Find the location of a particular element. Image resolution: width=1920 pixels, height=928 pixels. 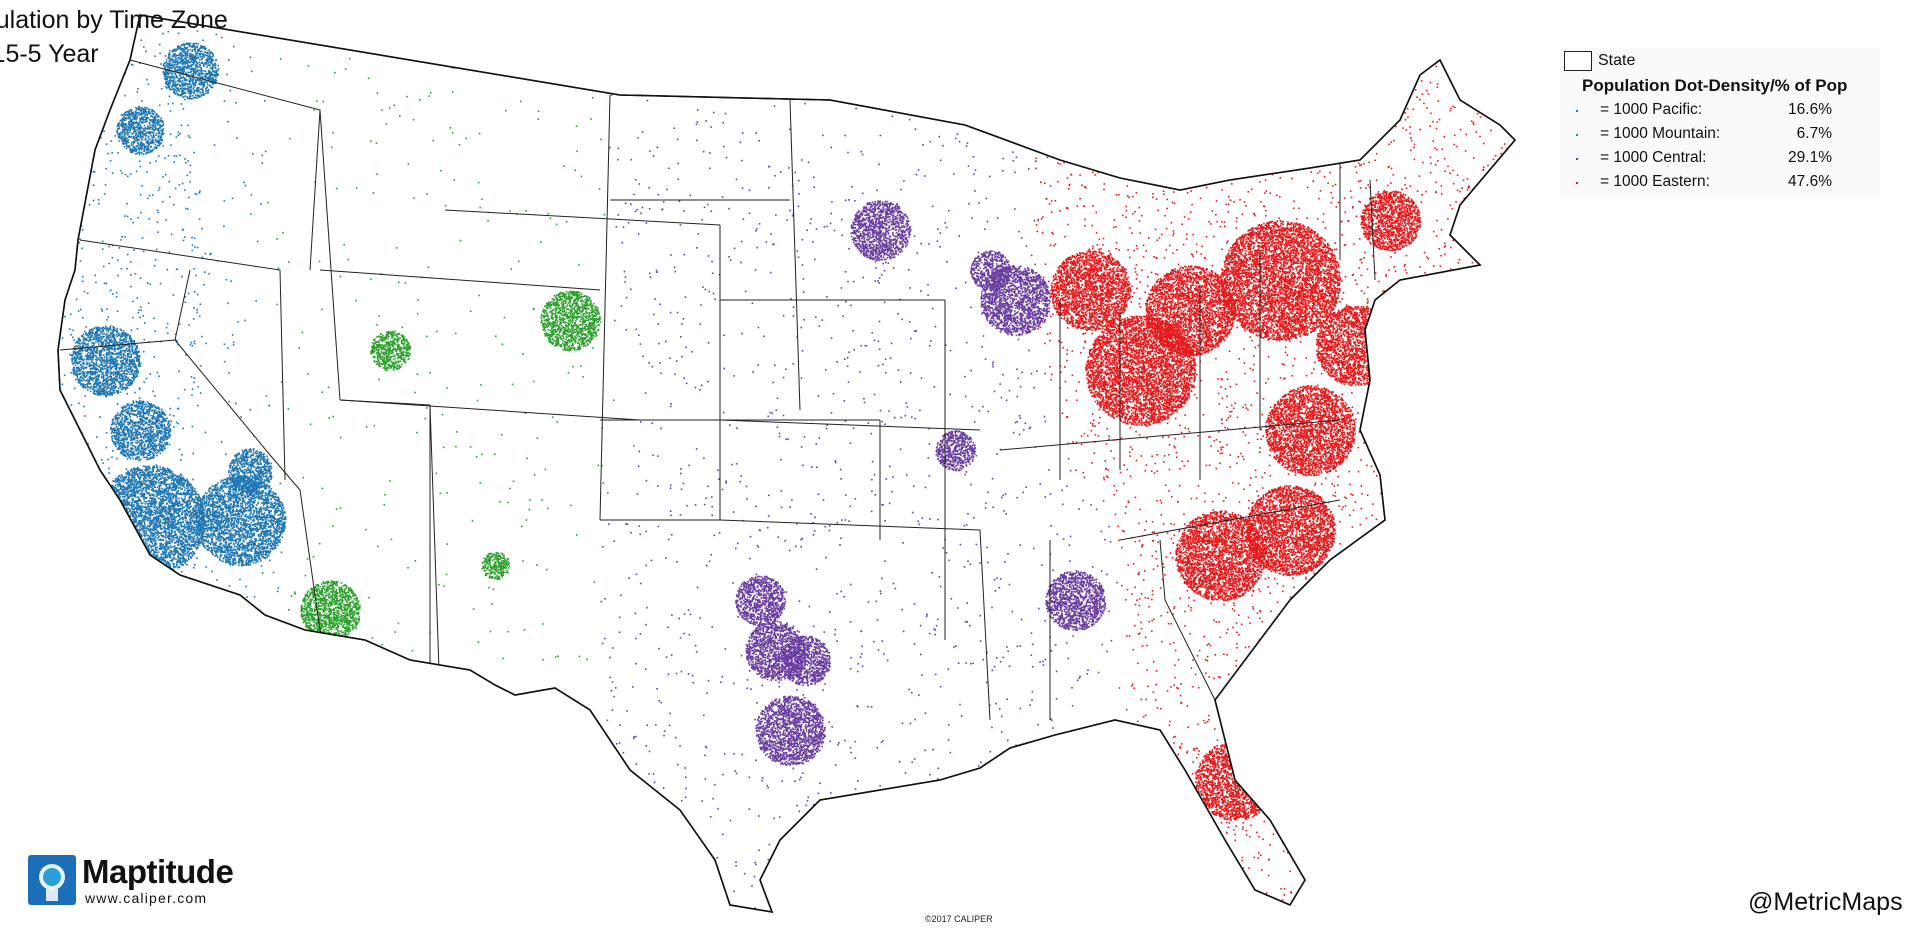

copyright-notice: ©2017 CALIPER is located at coordinates (959, 919).